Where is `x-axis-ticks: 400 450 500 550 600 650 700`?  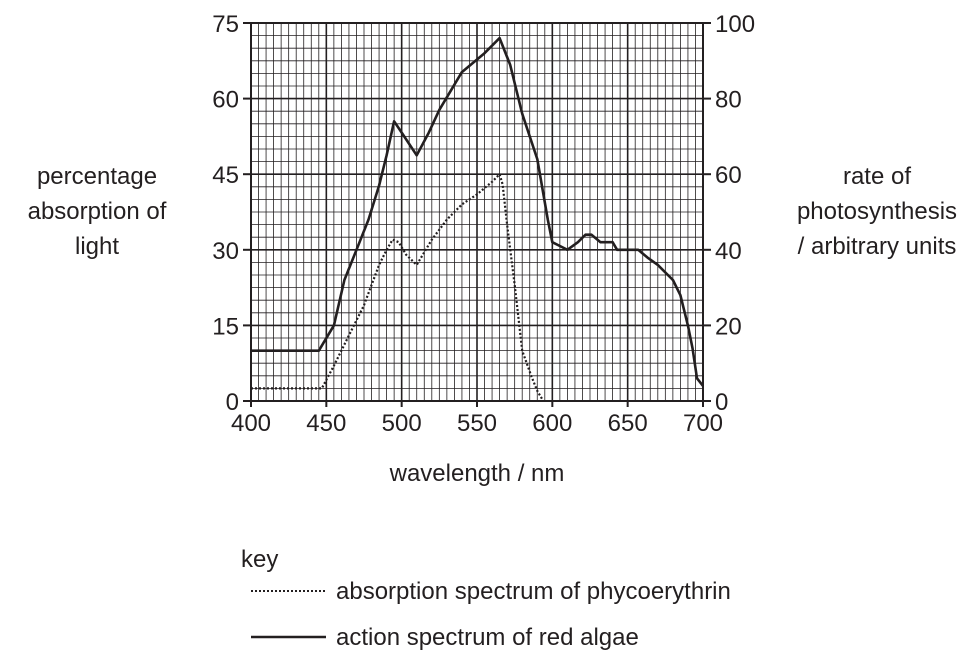 x-axis-ticks: 400 450 500 550 600 650 700 is located at coordinates (477, 419).